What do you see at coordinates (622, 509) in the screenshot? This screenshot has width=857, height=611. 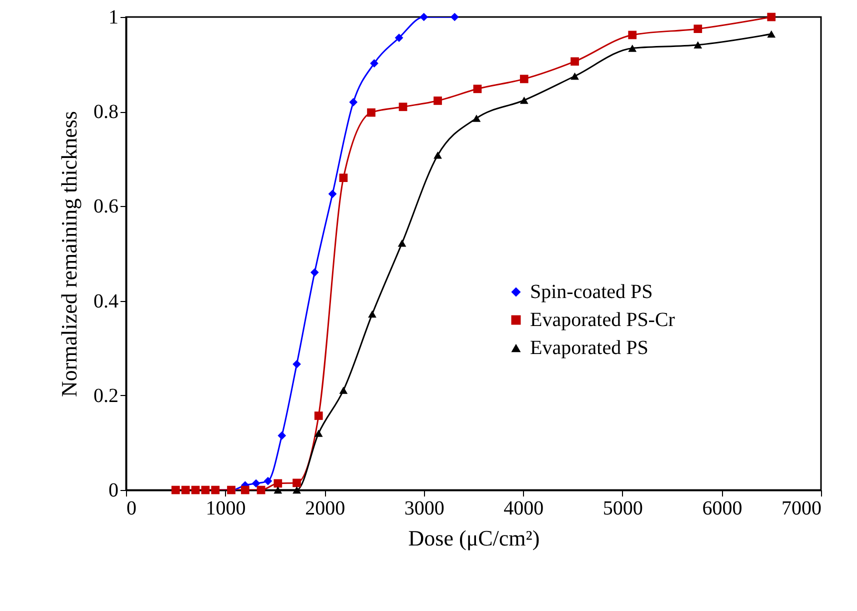 I see `x-tick-label: 5000` at bounding box center [622, 509].